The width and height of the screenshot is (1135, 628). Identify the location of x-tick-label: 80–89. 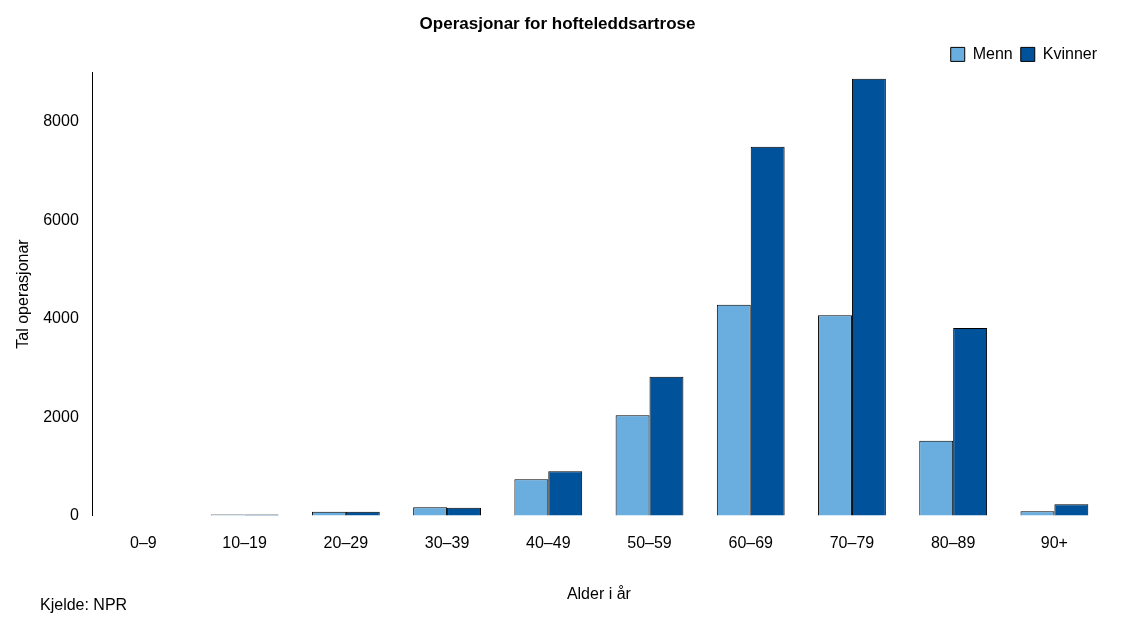
(953, 542).